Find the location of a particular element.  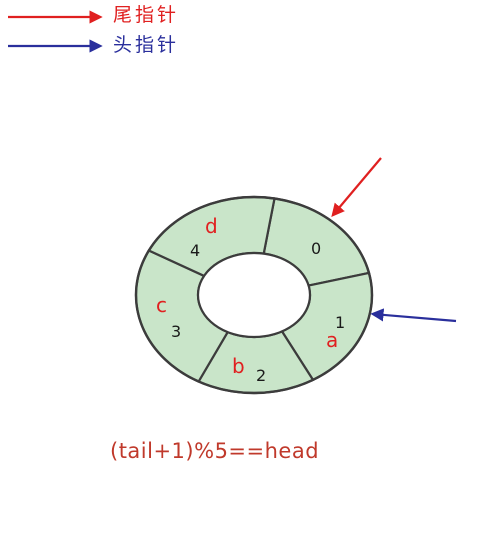

slot-2-index: 2 is located at coordinates (261, 375).